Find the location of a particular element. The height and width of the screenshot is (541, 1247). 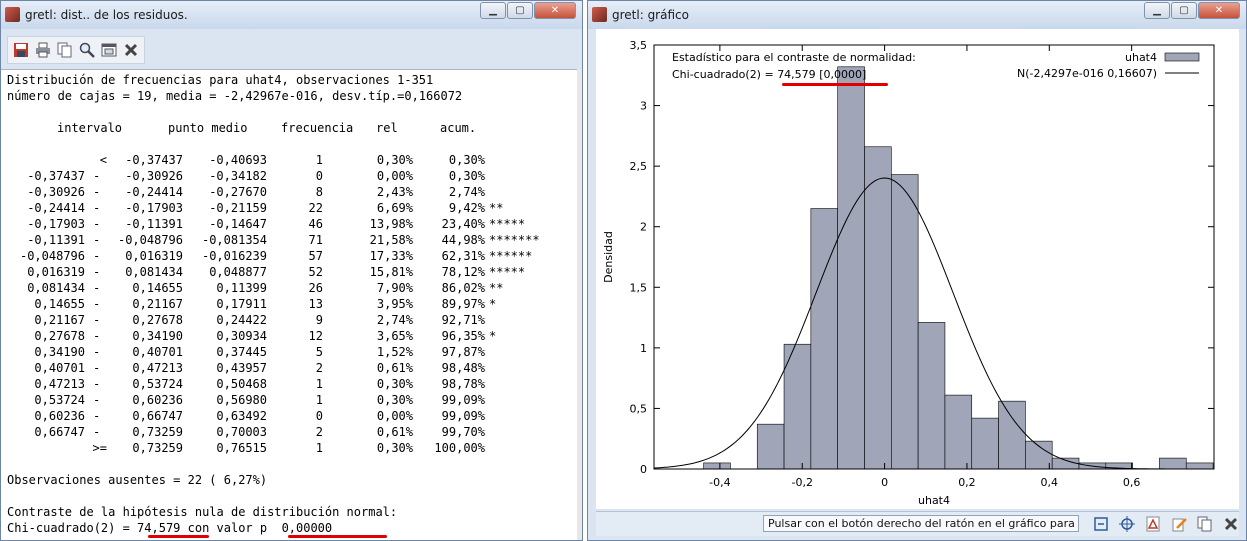

window-icon is located at coordinates (109, 50).